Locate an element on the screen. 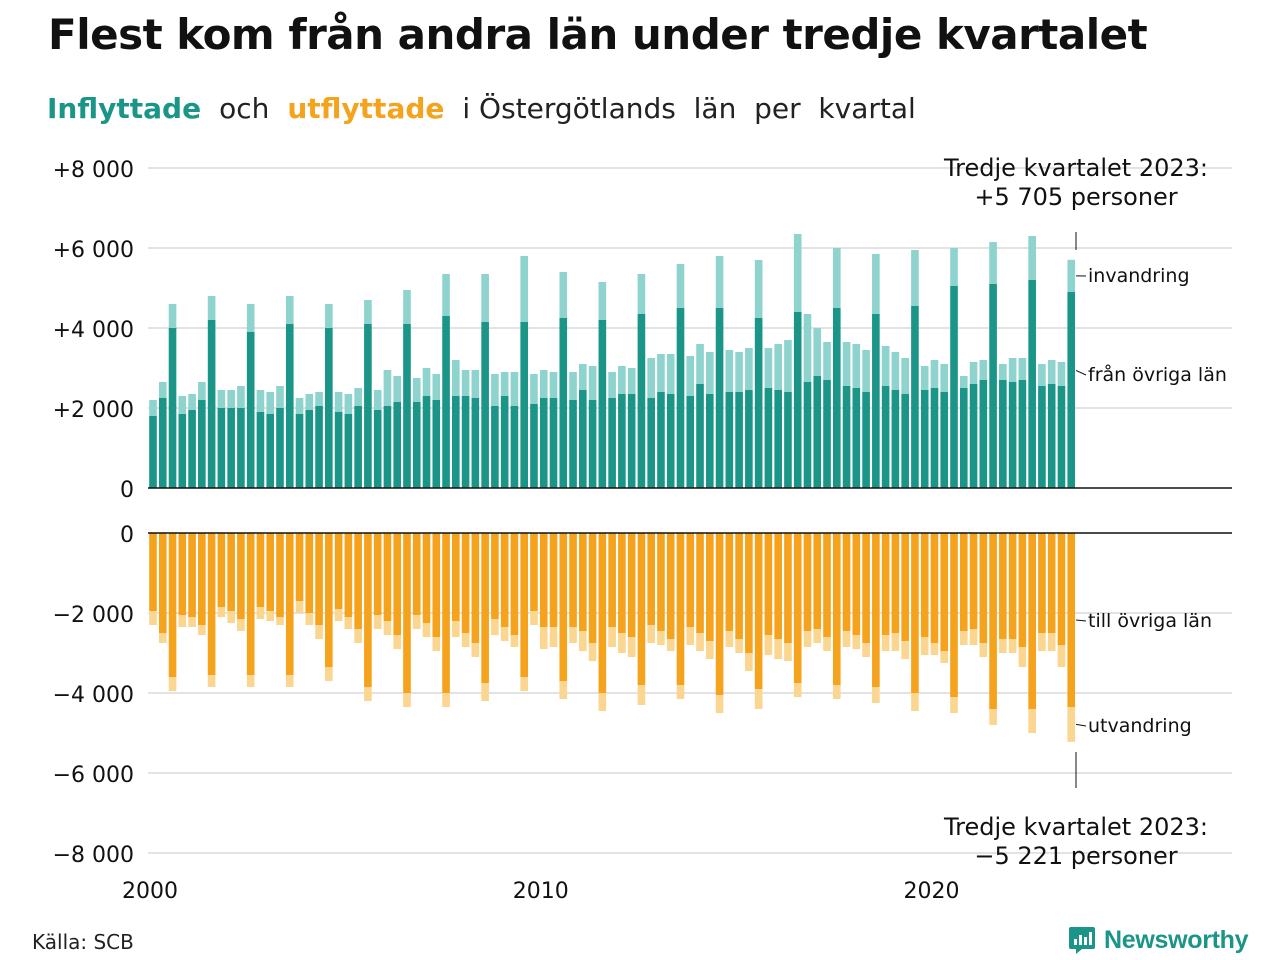  subtitle-and-word: och is located at coordinates (244, 108).